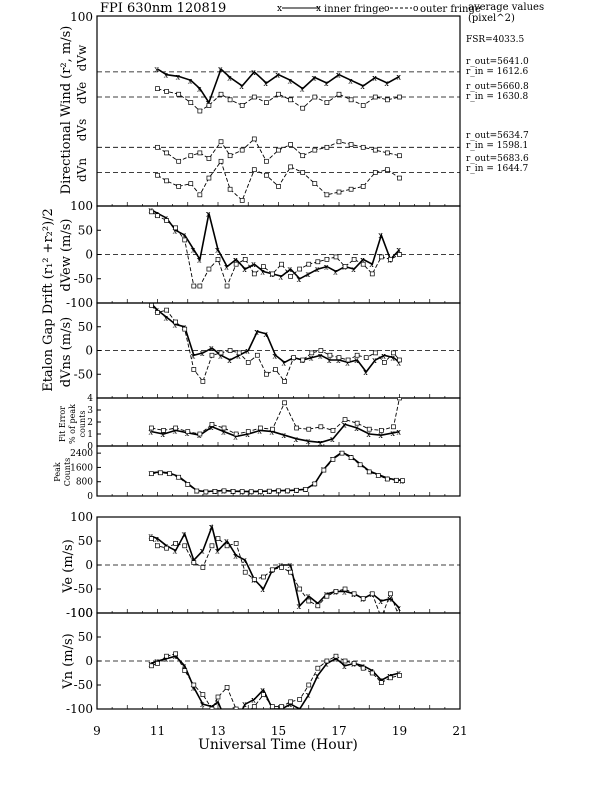  Describe the element at coordinates (67, 472) in the screenshot. I see `ylabel-counts: Counts` at that location.